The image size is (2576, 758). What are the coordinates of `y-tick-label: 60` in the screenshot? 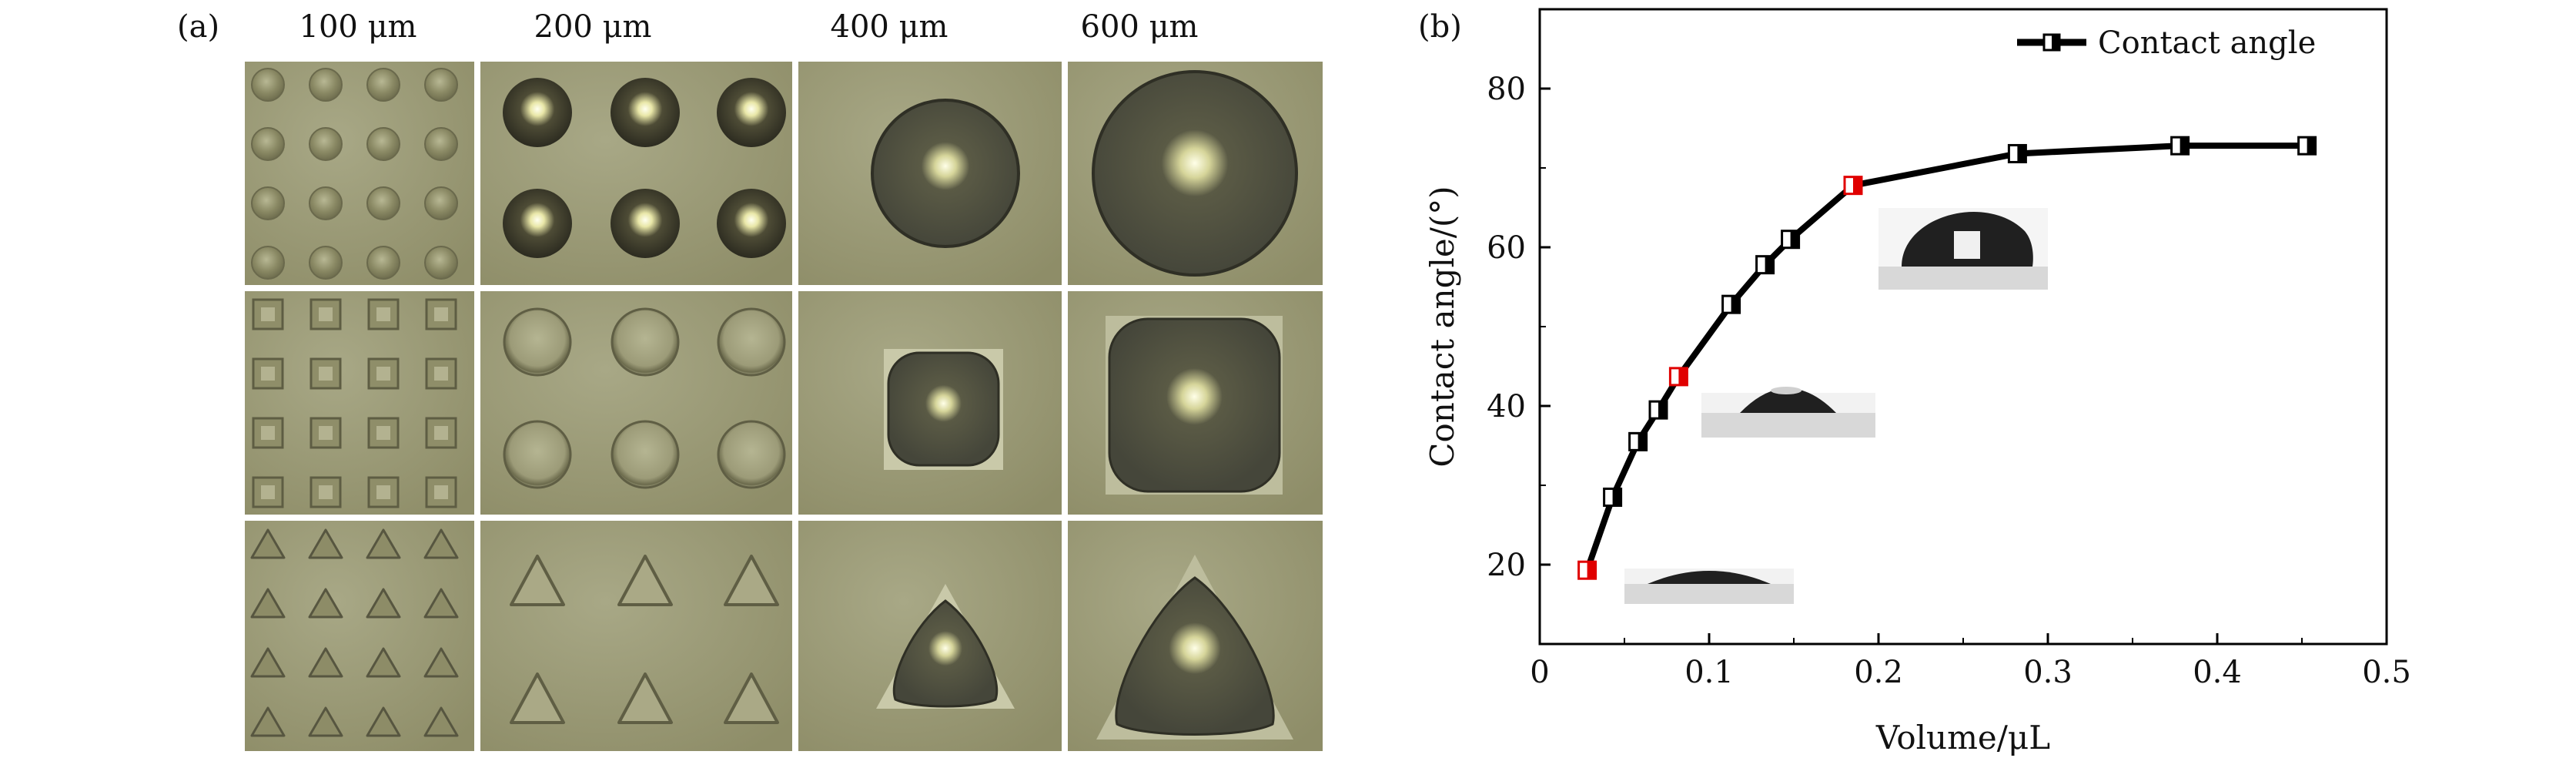 It's located at (1507, 248).